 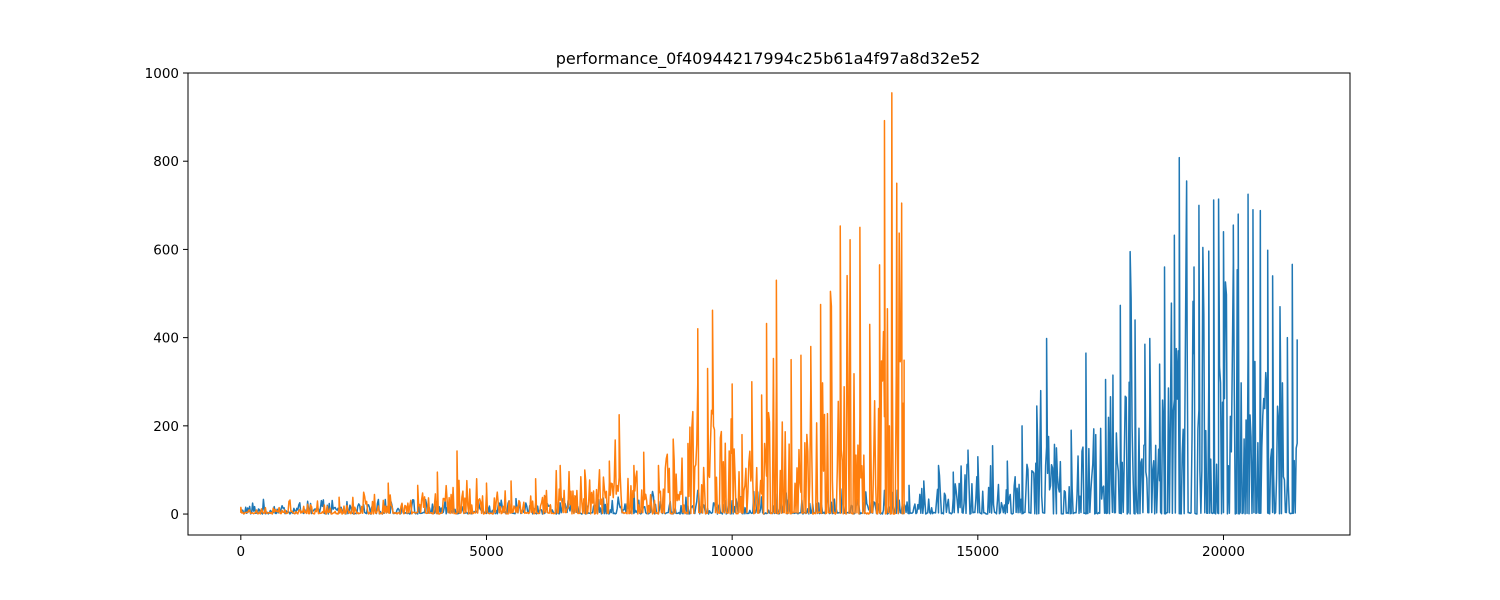 What do you see at coordinates (1223, 552) in the screenshot?
I see `x-tick-label: 20000` at bounding box center [1223, 552].